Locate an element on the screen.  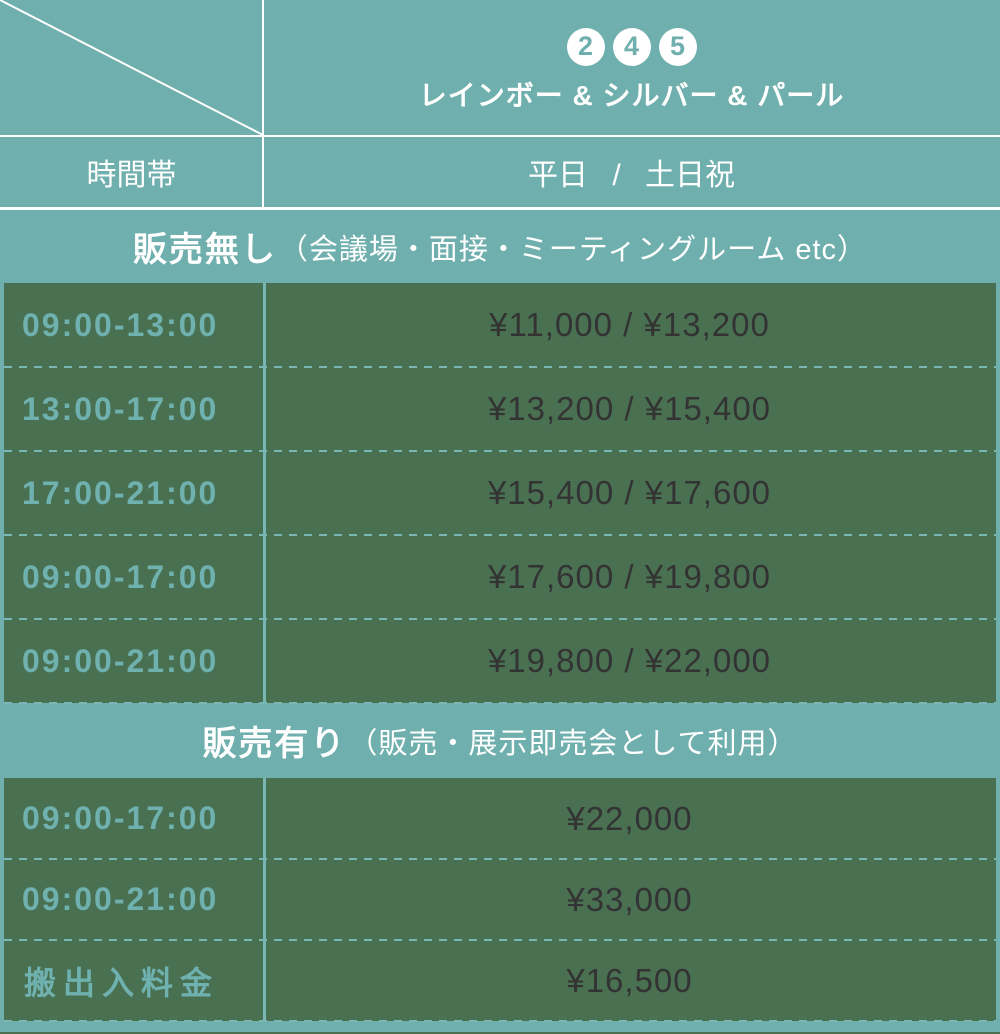
section-band-with-sales: 販売有り （販売・展示即売会として利用） is located at coordinates (500, 740).